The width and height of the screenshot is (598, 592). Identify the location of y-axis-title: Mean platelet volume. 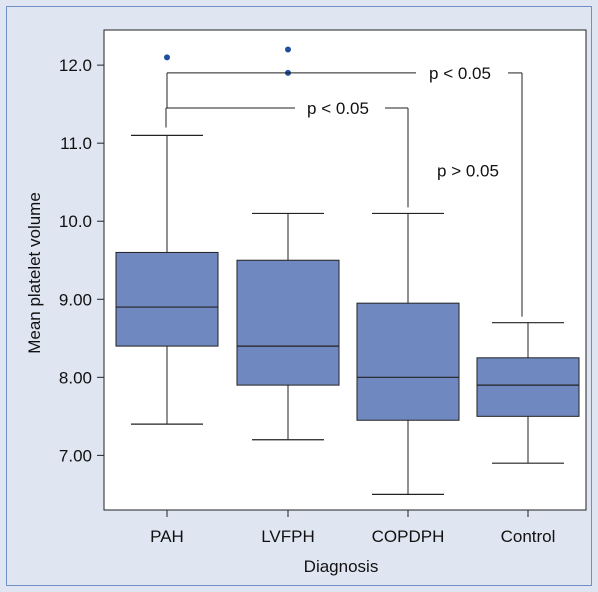
(34, 273).